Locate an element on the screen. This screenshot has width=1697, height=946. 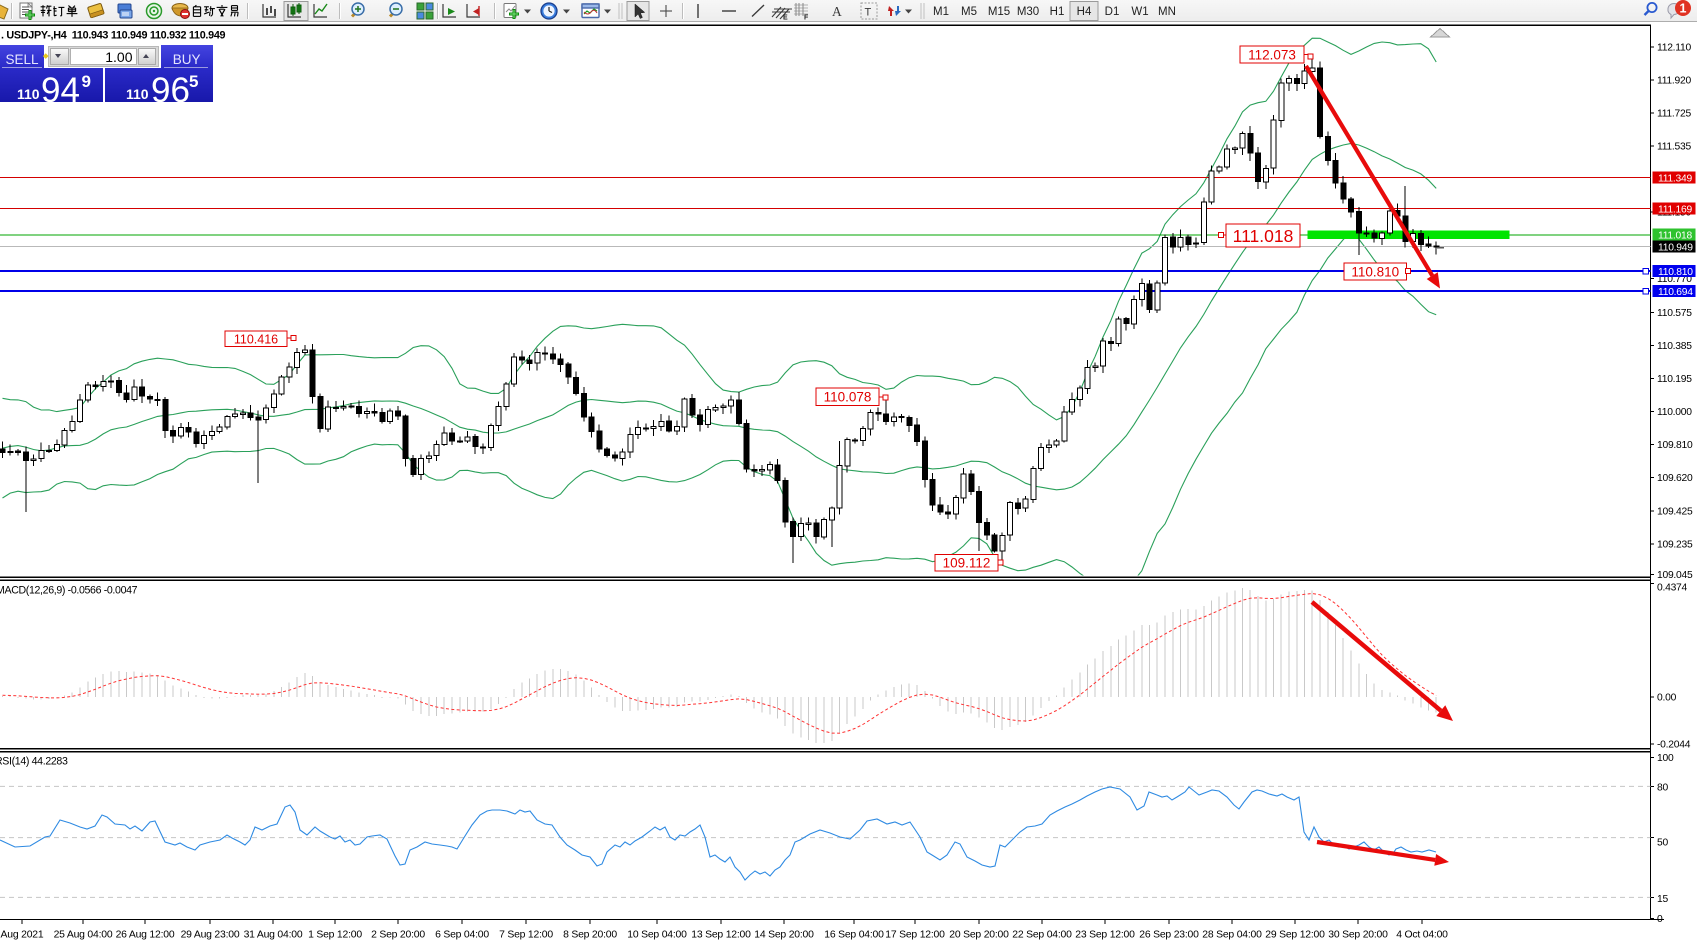
svg-text: 1 Sep 12:00 is located at coordinates (335, 935).